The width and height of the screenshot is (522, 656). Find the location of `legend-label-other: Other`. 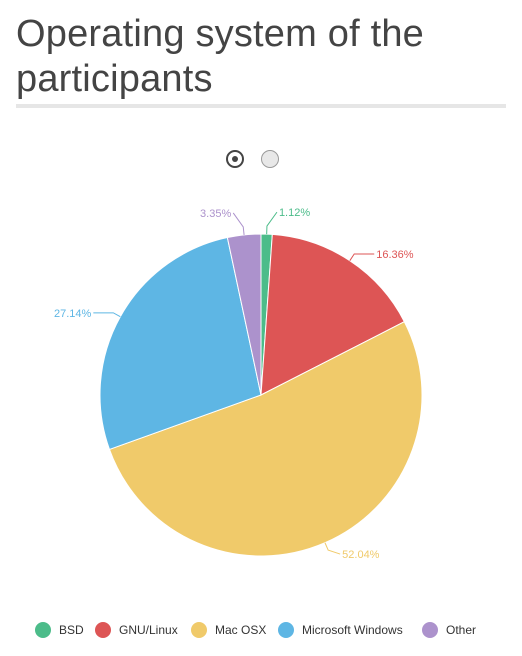

legend-label-other: Other is located at coordinates (461, 630).